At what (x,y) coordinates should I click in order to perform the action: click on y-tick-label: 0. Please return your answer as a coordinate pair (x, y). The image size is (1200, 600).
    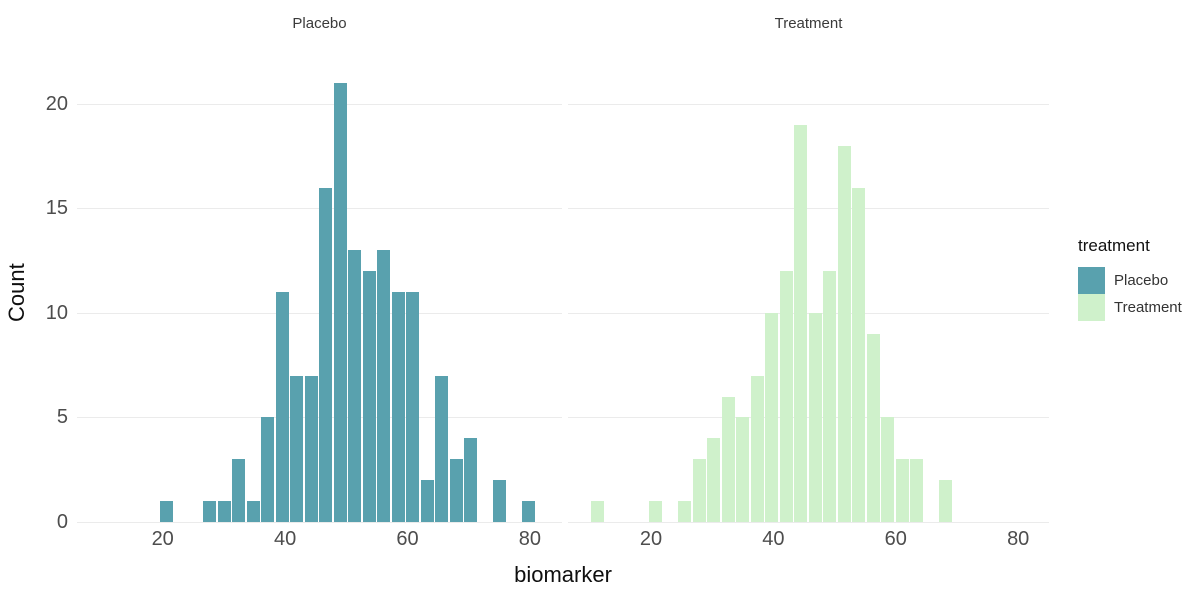
    Looking at the image, I should click on (62, 522).